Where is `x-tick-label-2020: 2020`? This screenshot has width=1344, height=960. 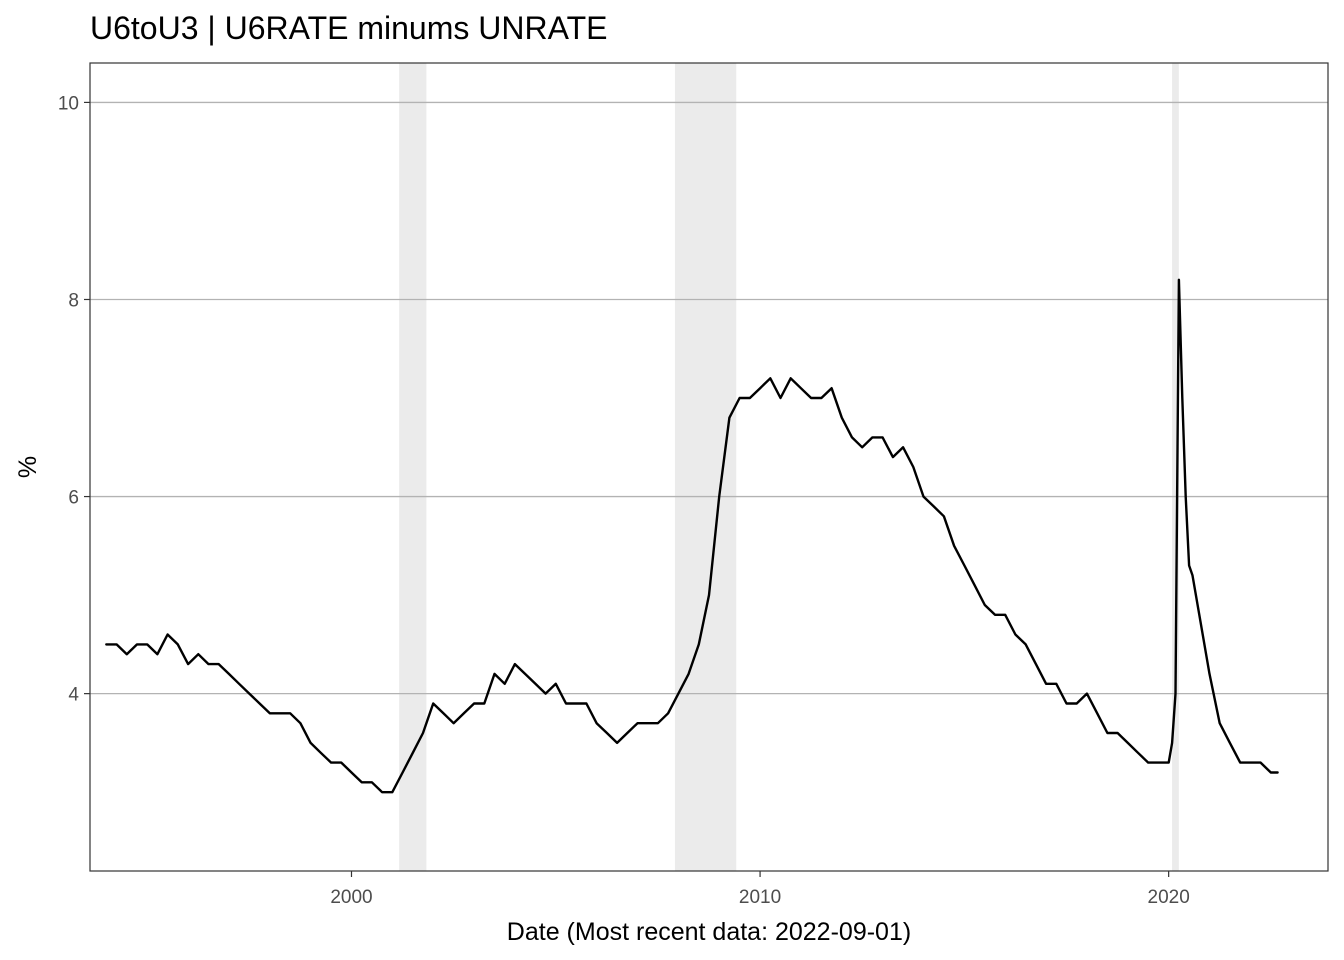
x-tick-label-2020: 2020 is located at coordinates (1169, 897).